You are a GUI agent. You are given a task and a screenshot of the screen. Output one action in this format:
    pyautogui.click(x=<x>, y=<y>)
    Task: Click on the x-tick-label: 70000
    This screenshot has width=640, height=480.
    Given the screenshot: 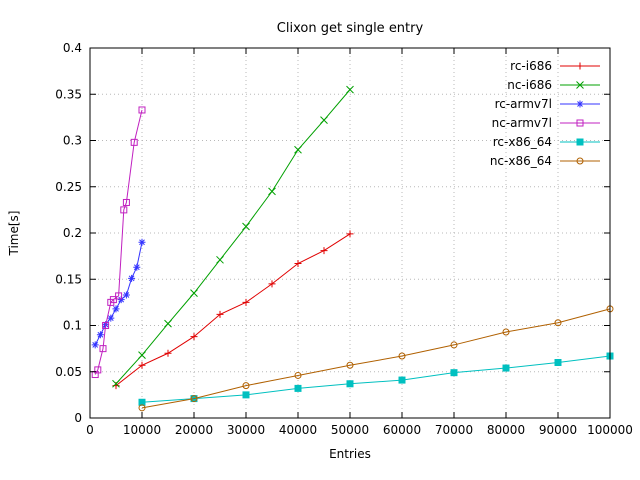 What is the action you would take?
    pyautogui.click(x=454, y=430)
    